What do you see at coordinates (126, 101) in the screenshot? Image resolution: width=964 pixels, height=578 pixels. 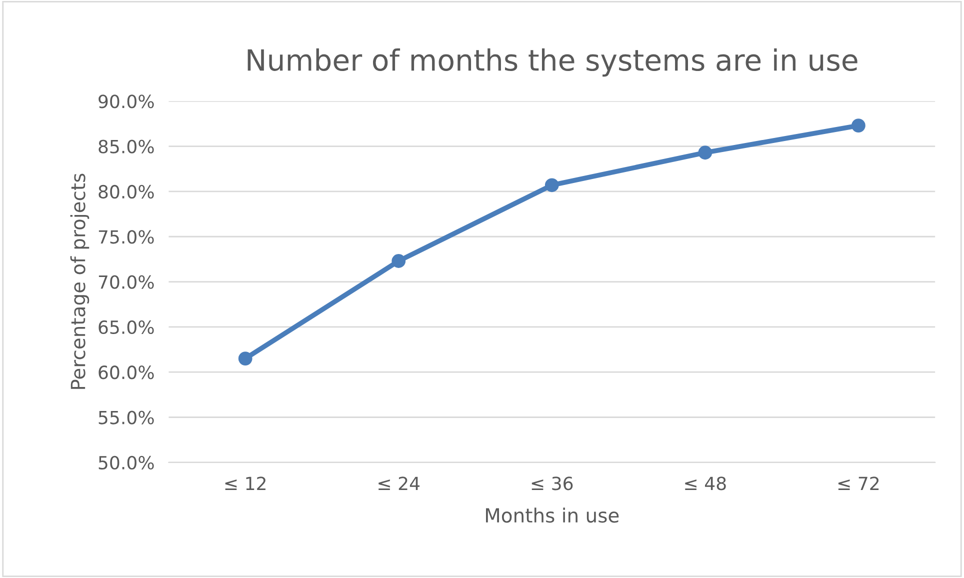 I see `y-tick-label: 90.0%` at bounding box center [126, 101].